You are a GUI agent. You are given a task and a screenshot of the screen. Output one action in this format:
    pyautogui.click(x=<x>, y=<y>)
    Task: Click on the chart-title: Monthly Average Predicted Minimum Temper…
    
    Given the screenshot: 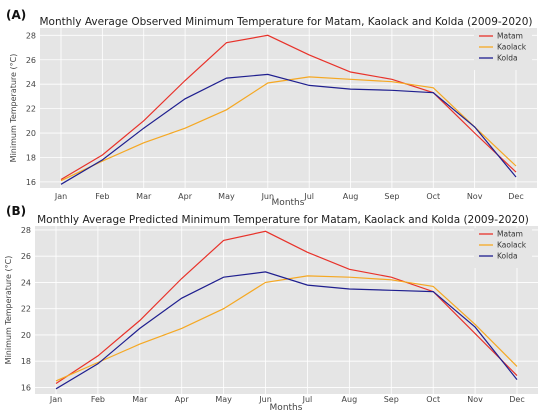 What is the action you would take?
    pyautogui.click(x=283, y=220)
    